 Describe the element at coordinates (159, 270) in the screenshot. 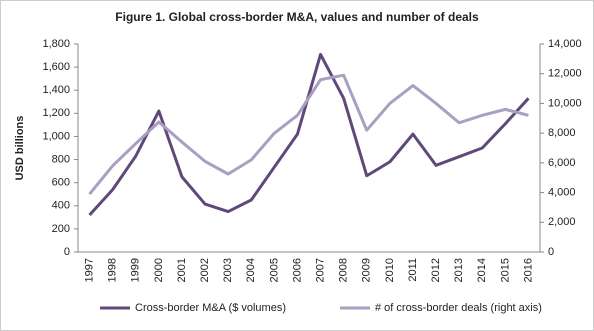

I see `x-tick-label: 2000` at that location.